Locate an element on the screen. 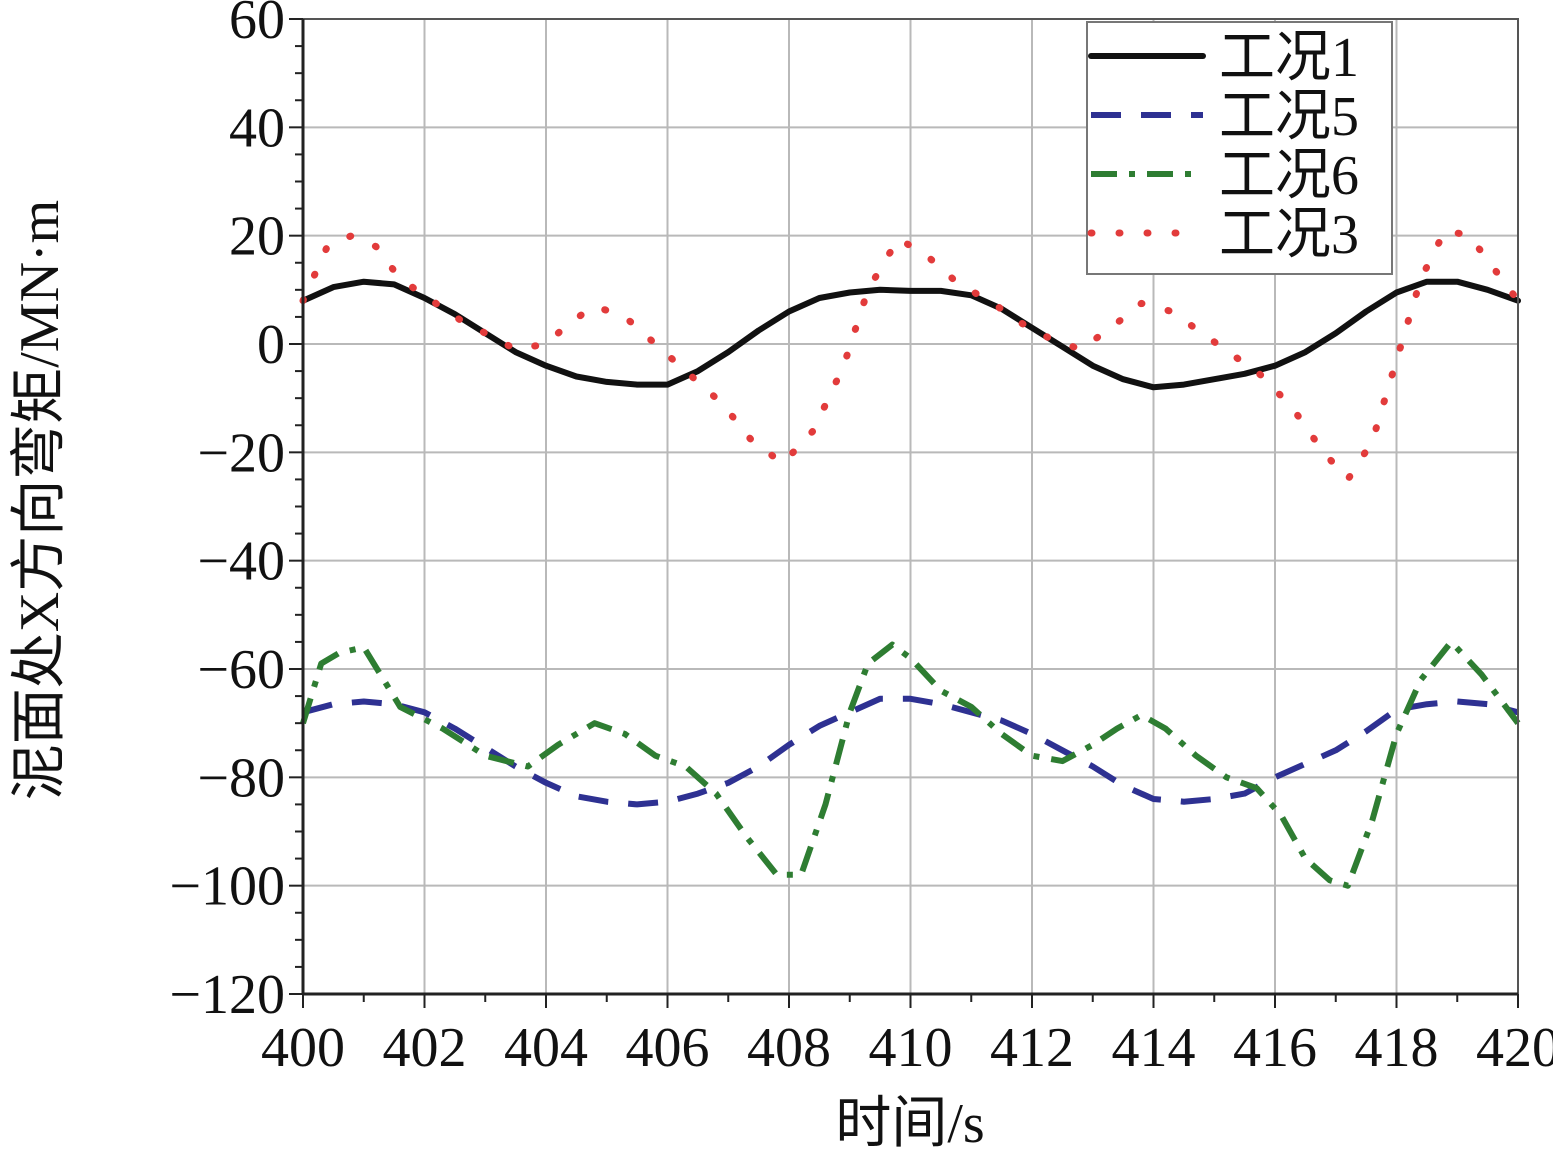  x-tick-label: 418 is located at coordinates (1397, 1048).